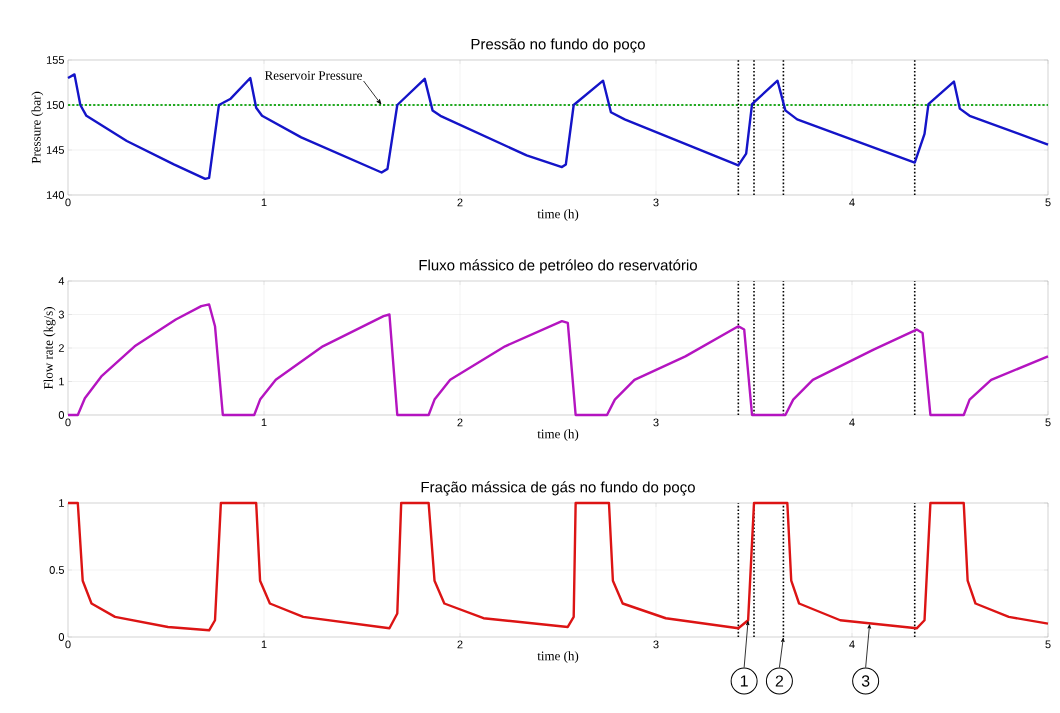 This screenshot has height=713, width=1060. Describe the element at coordinates (55, 150) in the screenshot. I see `y-tick-label: 145` at that location.